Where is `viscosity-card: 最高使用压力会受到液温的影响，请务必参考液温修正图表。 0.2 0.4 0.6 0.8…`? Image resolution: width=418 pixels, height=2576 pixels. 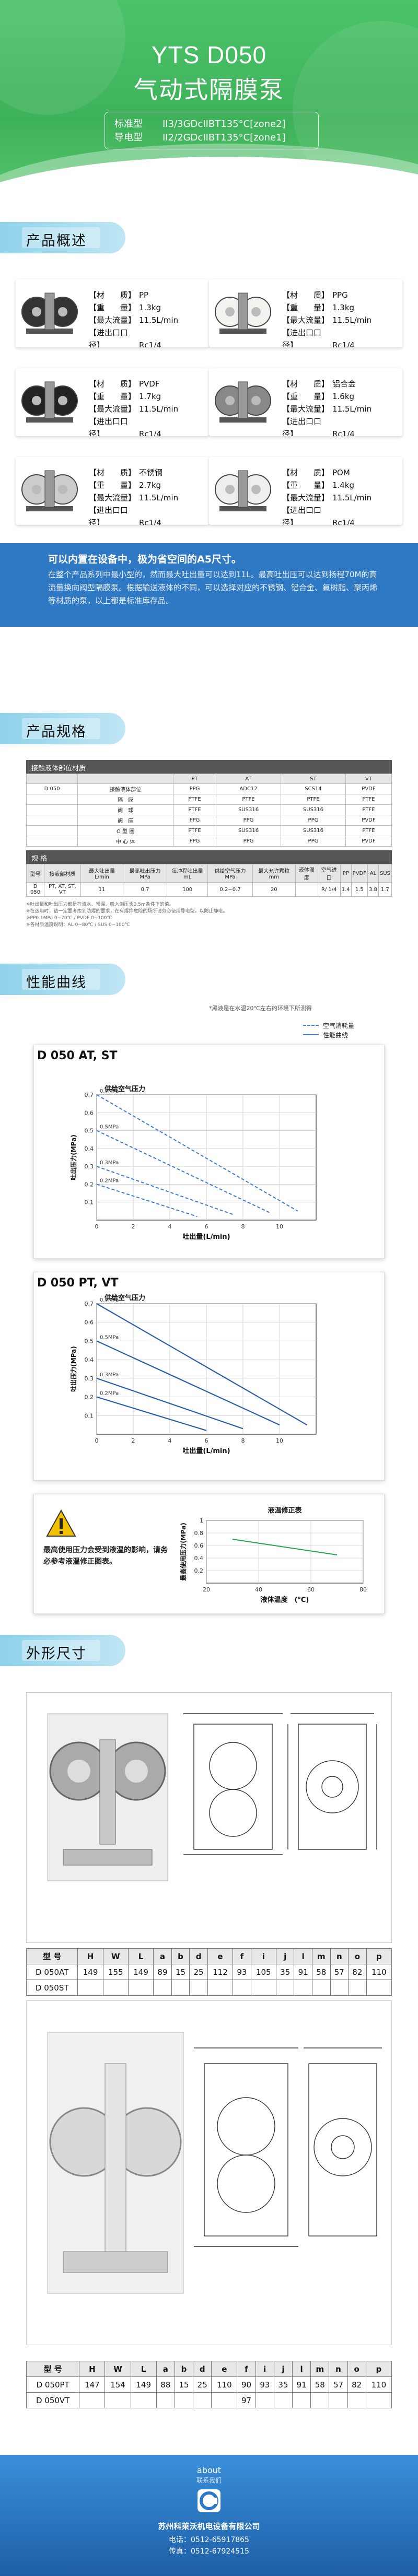 viscosity-card: 最高使用压力会受到液温的影响，请务必参考液温修正图表。 0.2 0.4 0.6 0.8… is located at coordinates (209, 1554).